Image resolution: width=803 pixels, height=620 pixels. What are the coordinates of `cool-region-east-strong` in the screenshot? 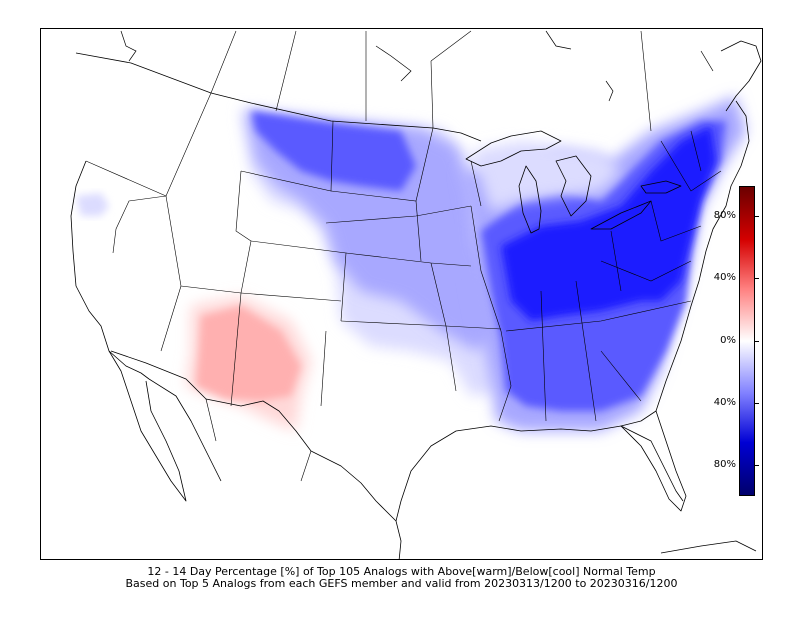 It's located at (608, 223).